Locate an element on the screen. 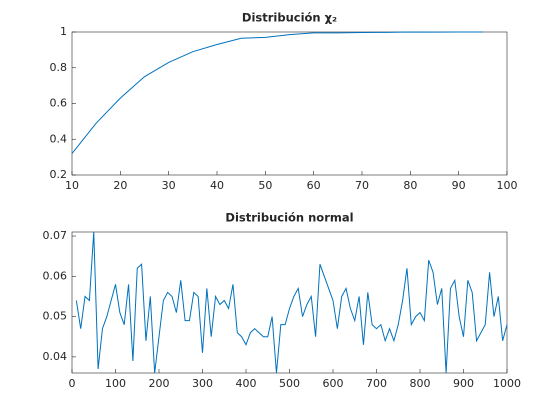 This screenshot has width=560, height=420. x-tick-label: 800 is located at coordinates (420, 383).